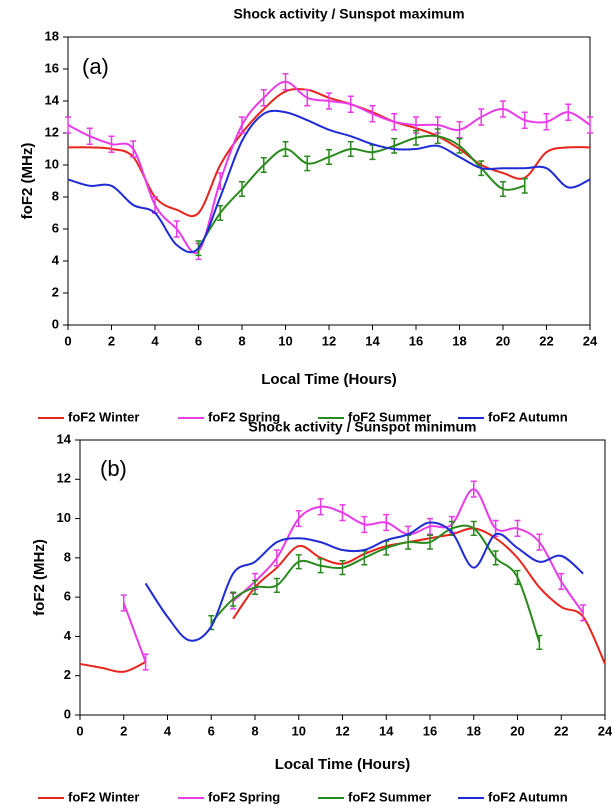  I want to click on x-tick-label: 22, so click(561, 730).